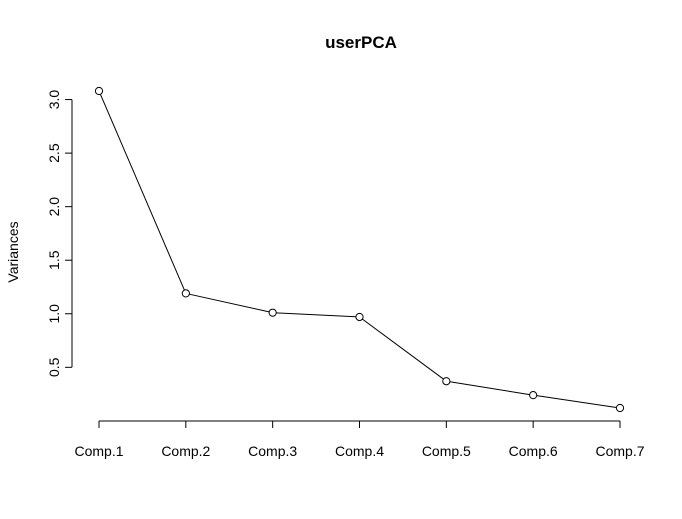 The width and height of the screenshot is (682, 519). I want to click on x-tick-label: Comp.7, so click(619, 451).